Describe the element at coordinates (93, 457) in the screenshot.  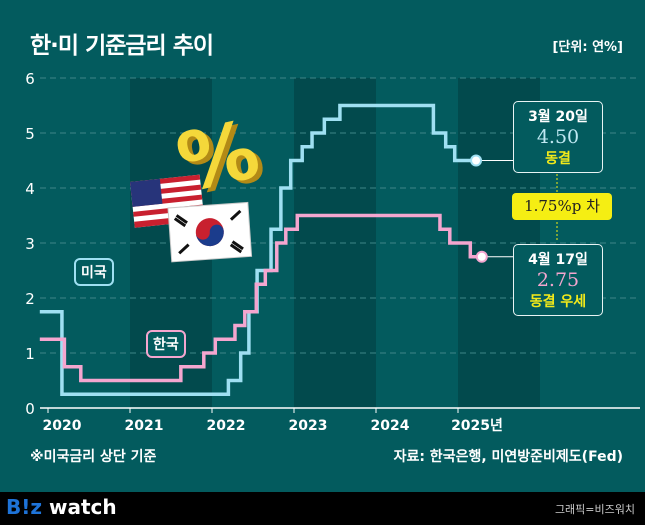
I see `footnote: ※미국금리 상단 기준` at that location.